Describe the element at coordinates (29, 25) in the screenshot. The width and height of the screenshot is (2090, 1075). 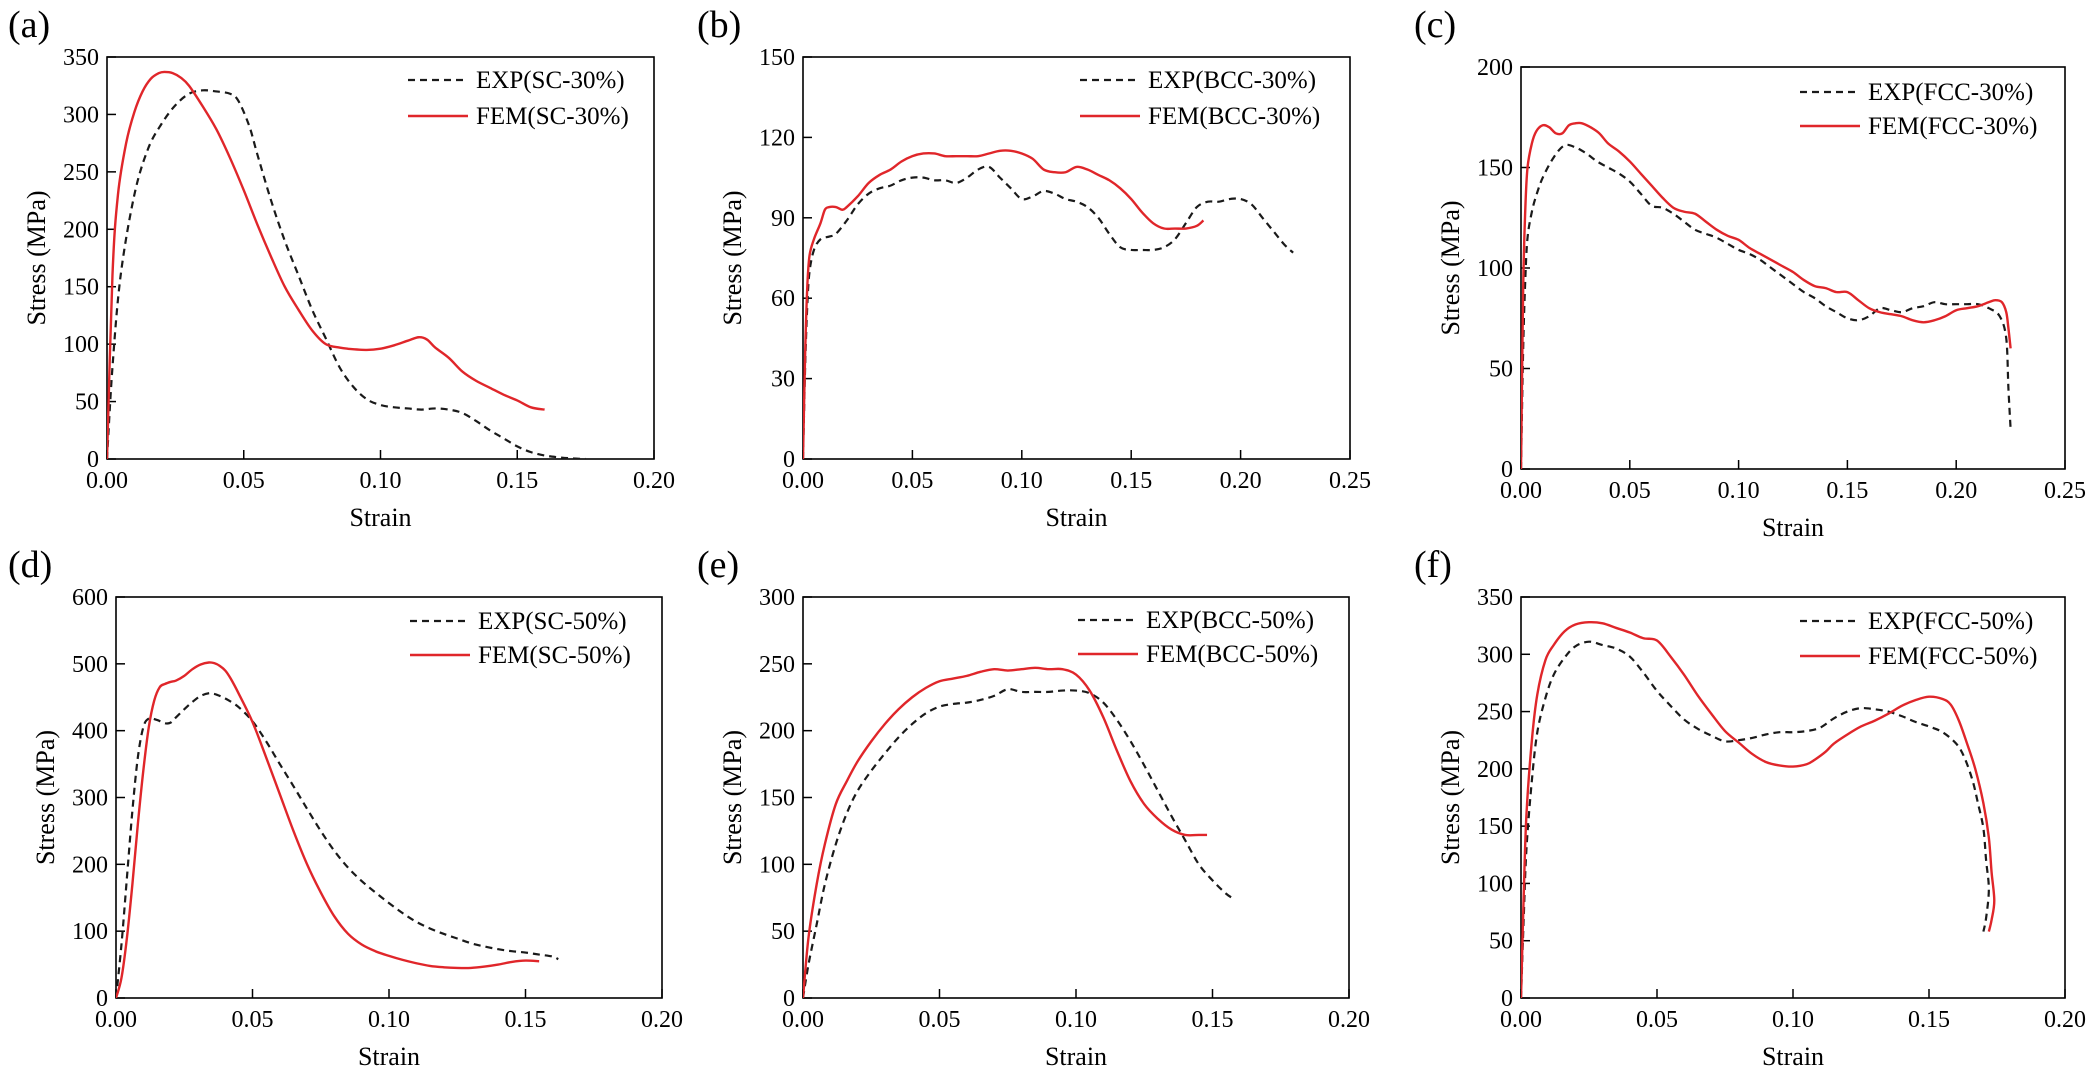
I see `panel-label: (a)` at that location.